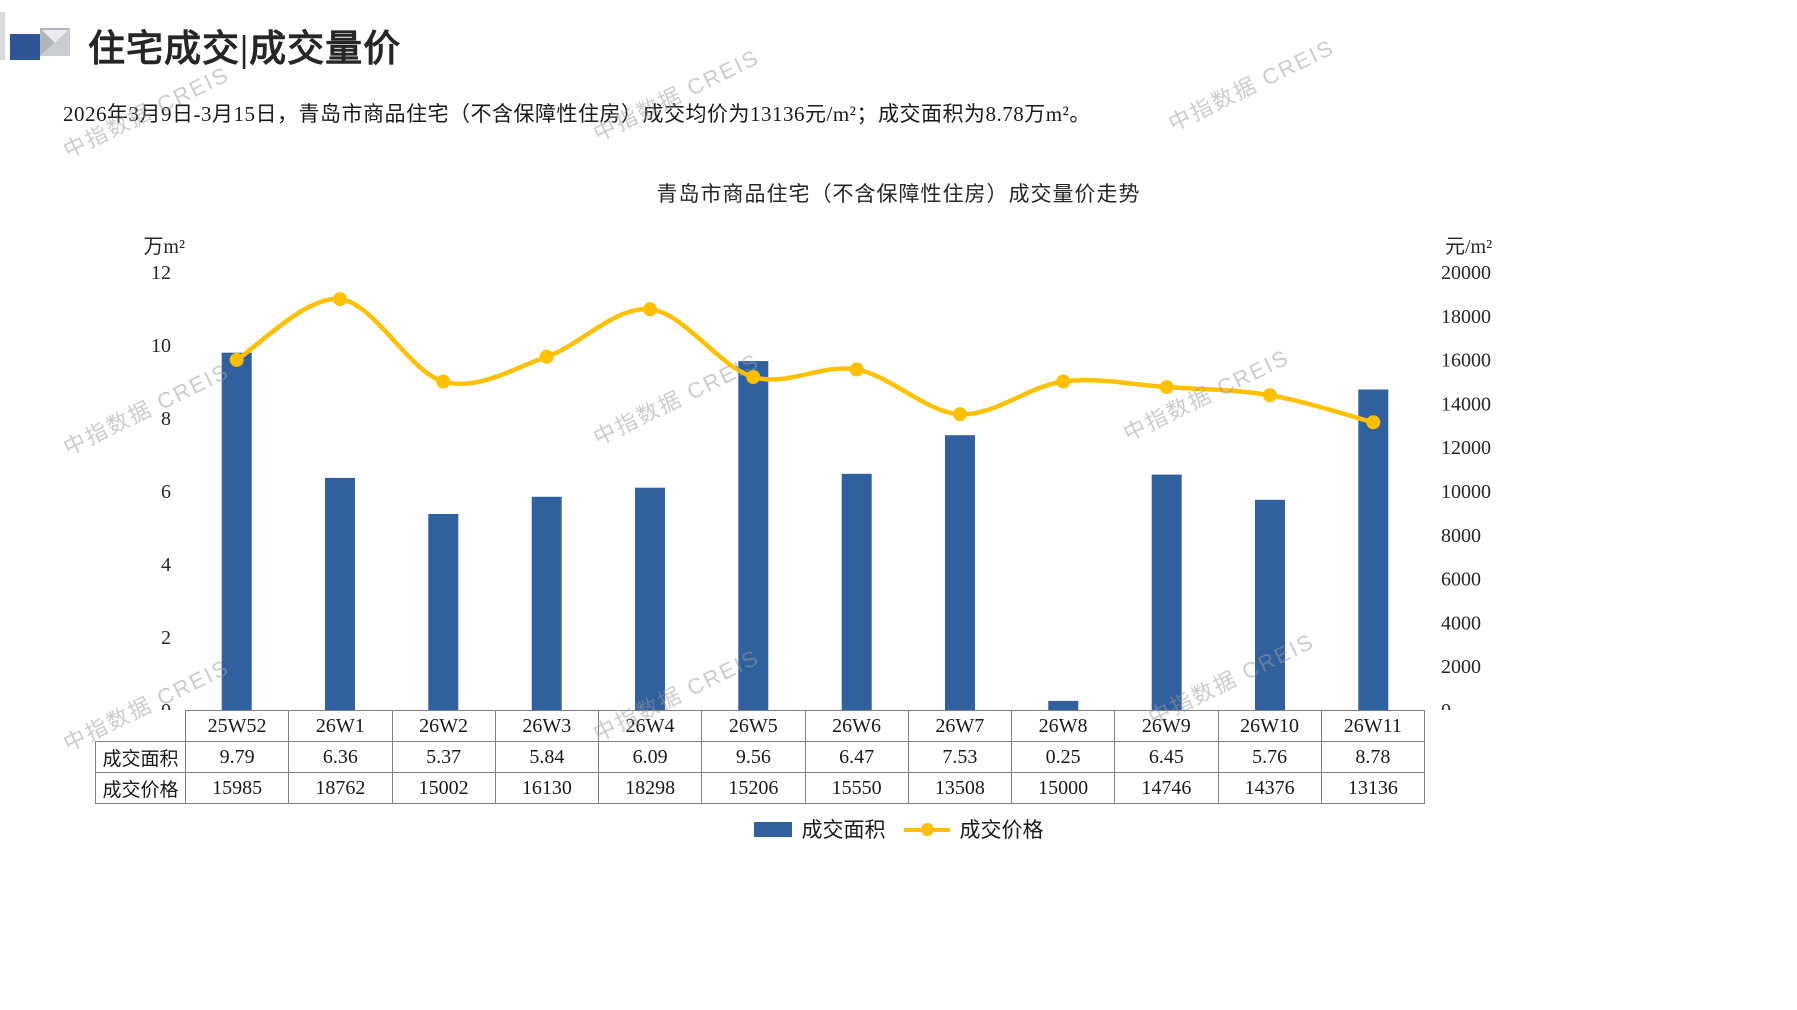 This screenshot has height=1010, width=1797. What do you see at coordinates (1063, 788) in the screenshot?
I see `value-cell: 15000` at bounding box center [1063, 788].